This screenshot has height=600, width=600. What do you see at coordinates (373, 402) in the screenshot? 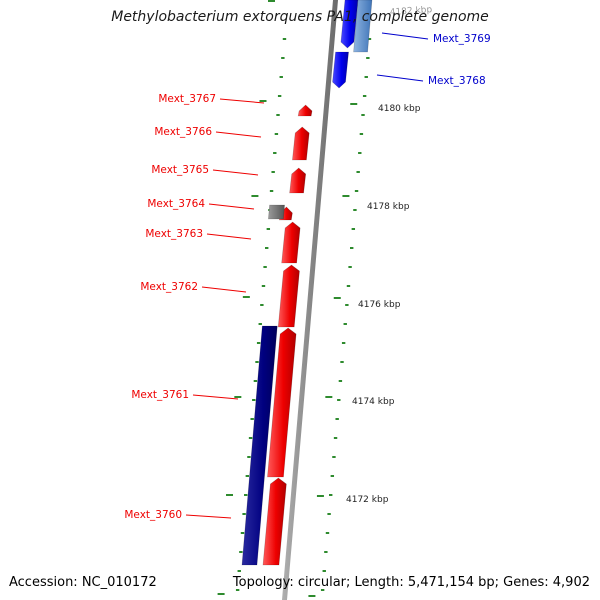
I see `tick-label: 4174 kbp` at bounding box center [373, 402].